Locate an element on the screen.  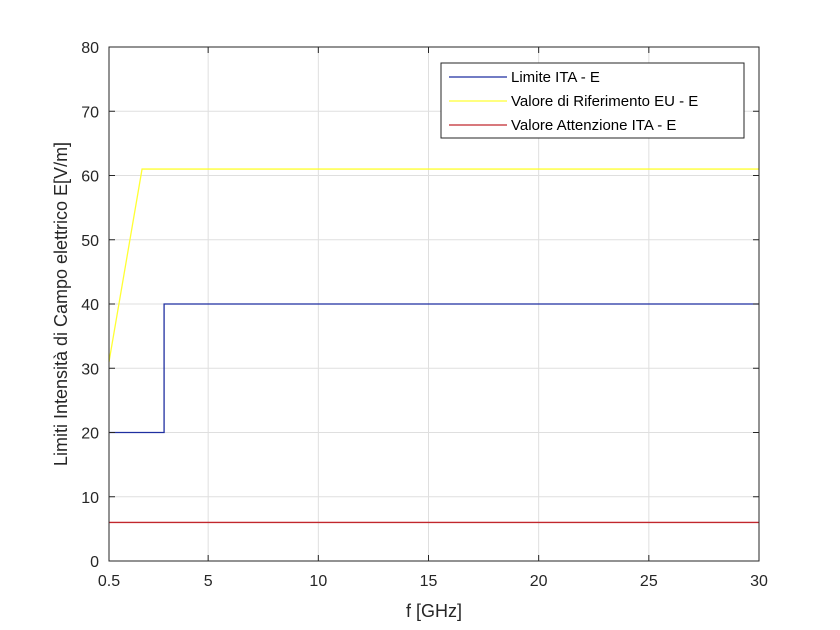
y-tick-label: 10 is located at coordinates (90, 498).